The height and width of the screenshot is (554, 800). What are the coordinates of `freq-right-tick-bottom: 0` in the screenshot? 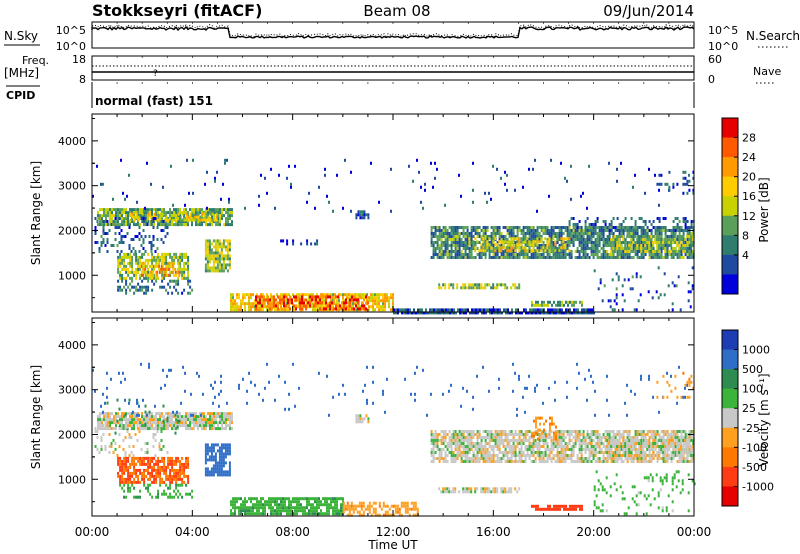 It's located at (711, 79).